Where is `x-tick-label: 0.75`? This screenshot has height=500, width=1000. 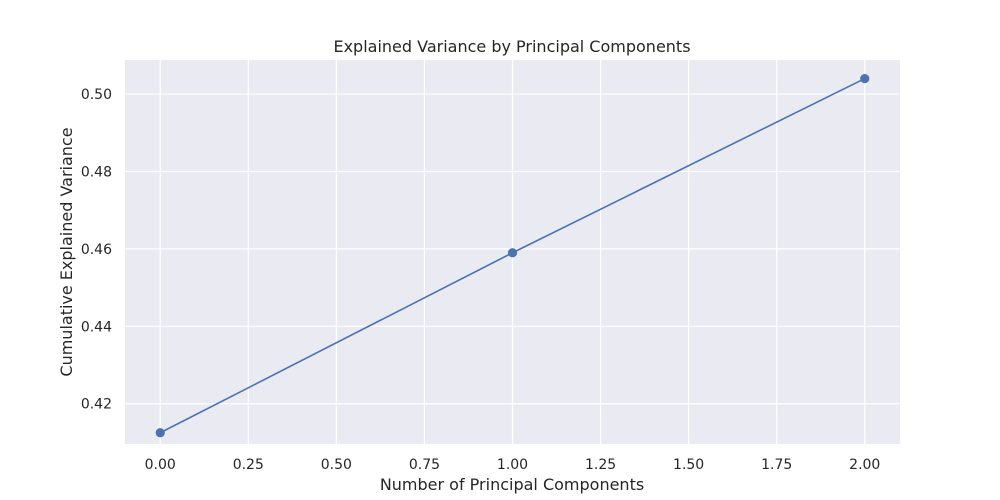
x-tick-label: 0.75 is located at coordinates (424, 465).